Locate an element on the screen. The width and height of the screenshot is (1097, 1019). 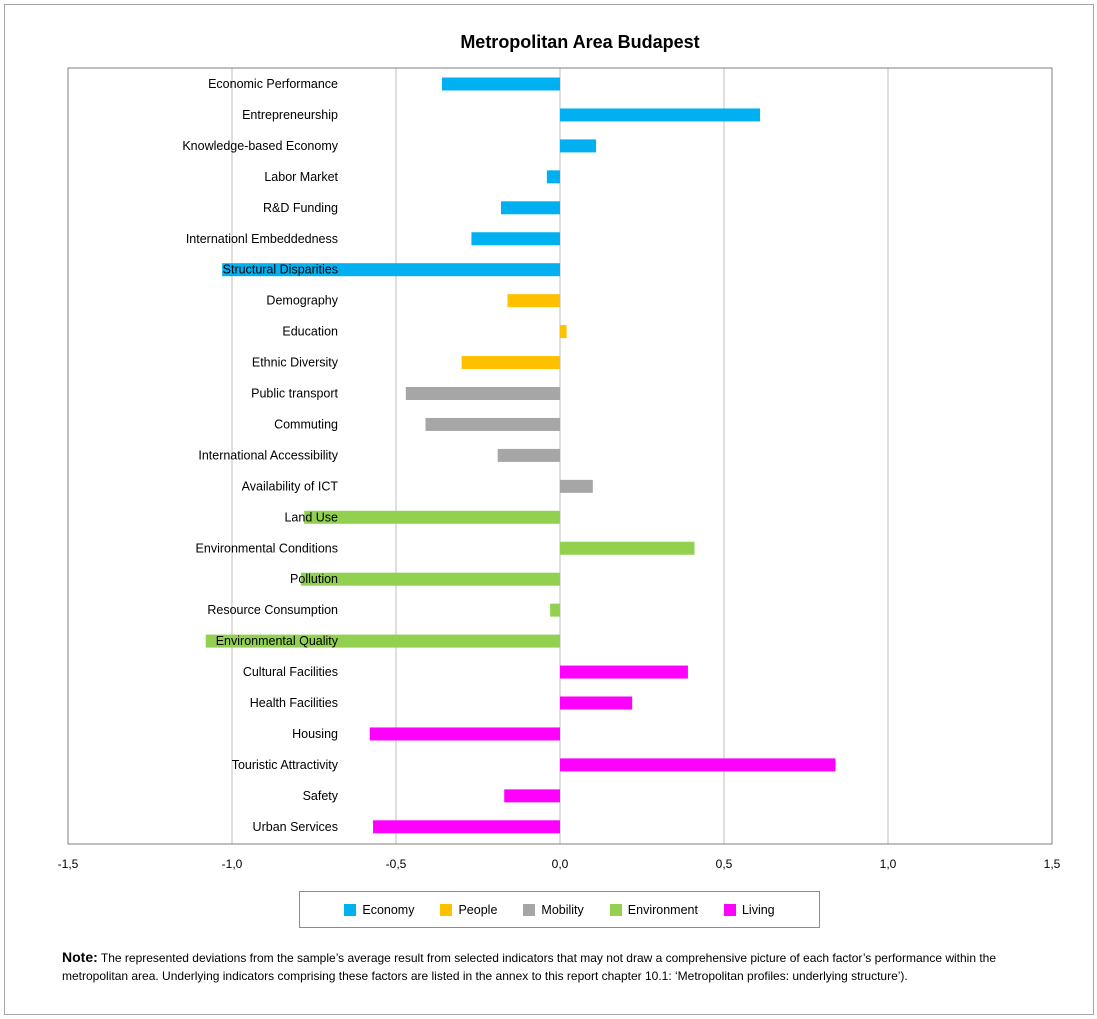
category-label: Pollution is located at coordinates (314, 579).